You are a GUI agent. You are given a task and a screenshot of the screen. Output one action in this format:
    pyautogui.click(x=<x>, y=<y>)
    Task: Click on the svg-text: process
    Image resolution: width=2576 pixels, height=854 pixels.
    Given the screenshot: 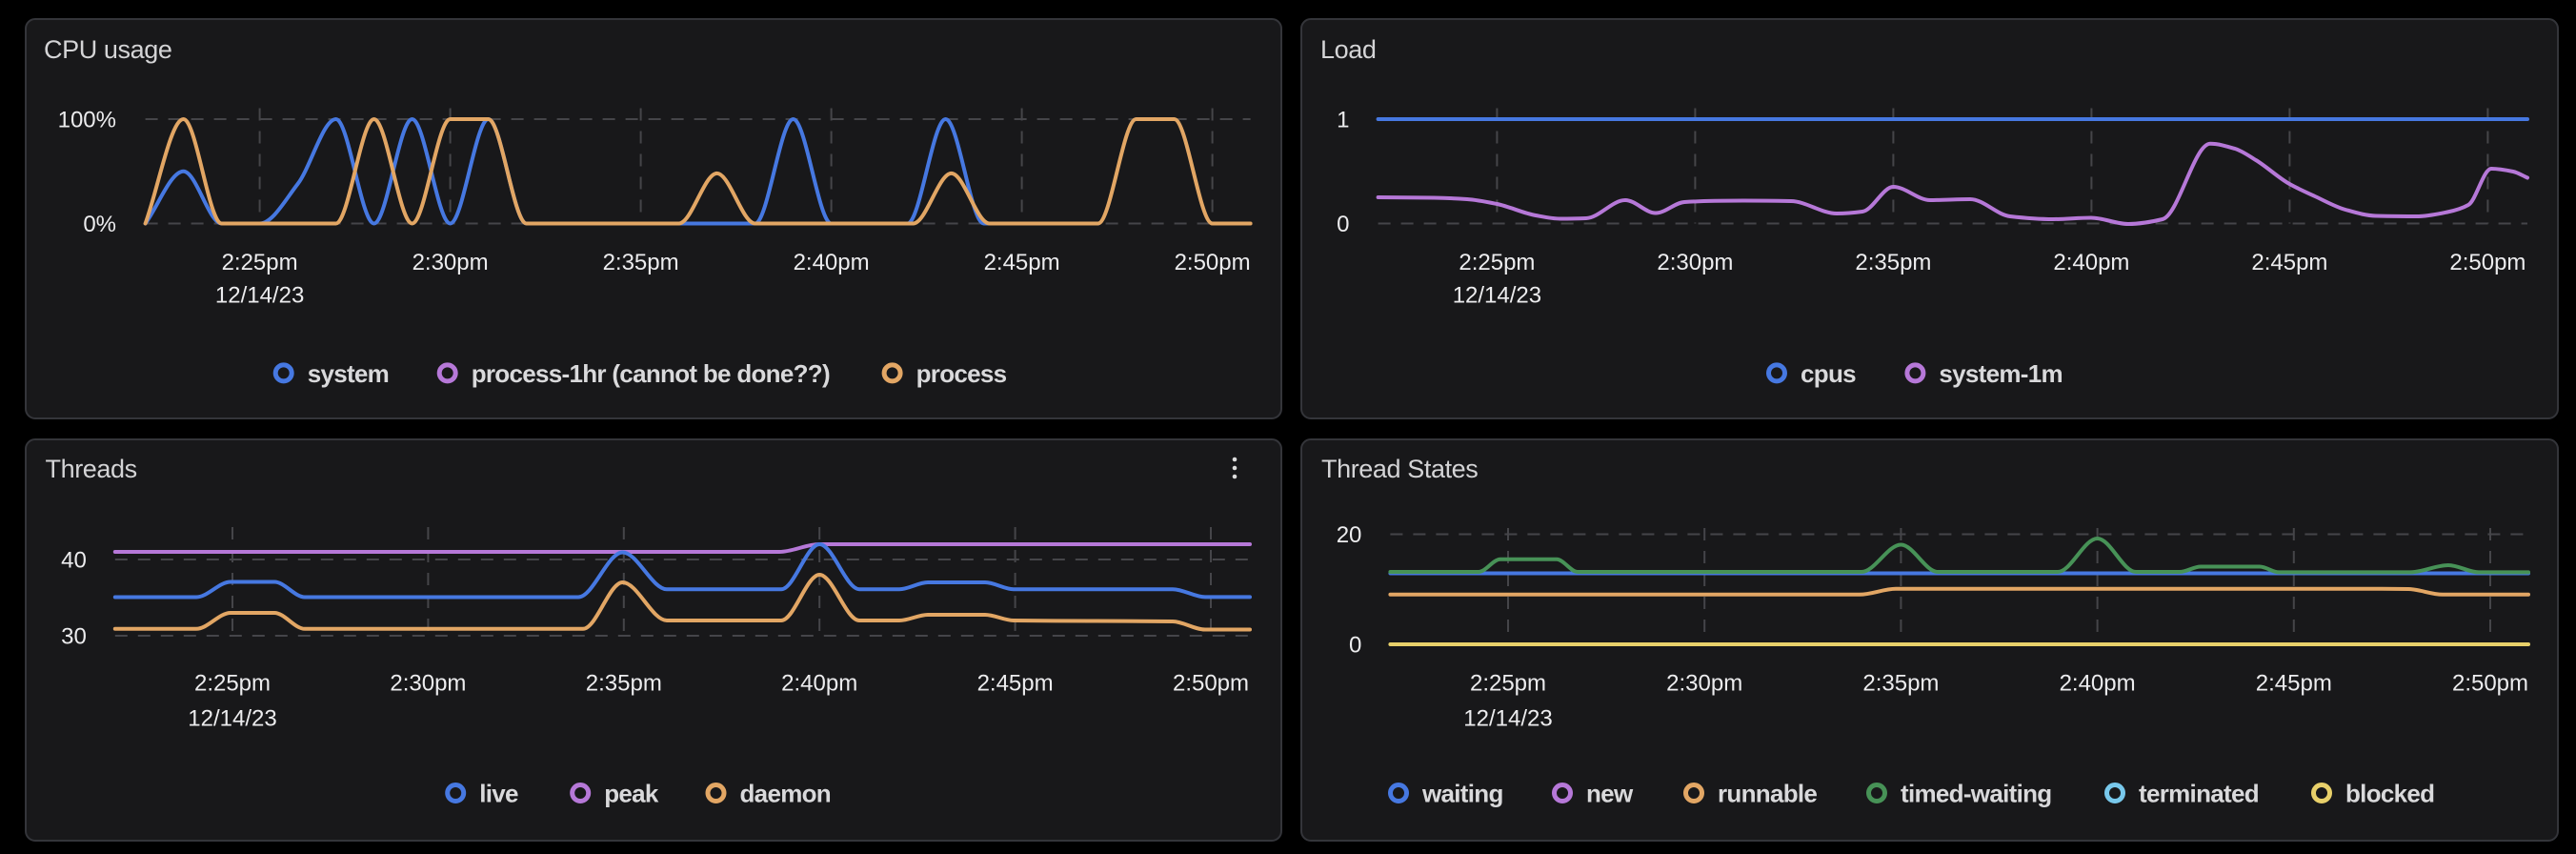 What is the action you would take?
    pyautogui.click(x=962, y=373)
    